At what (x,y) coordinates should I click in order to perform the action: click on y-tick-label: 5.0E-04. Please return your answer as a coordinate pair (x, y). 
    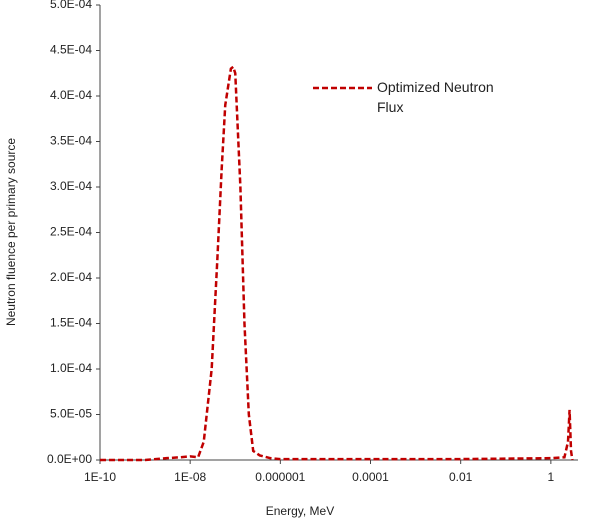
    Looking at the image, I should click on (71, 5).